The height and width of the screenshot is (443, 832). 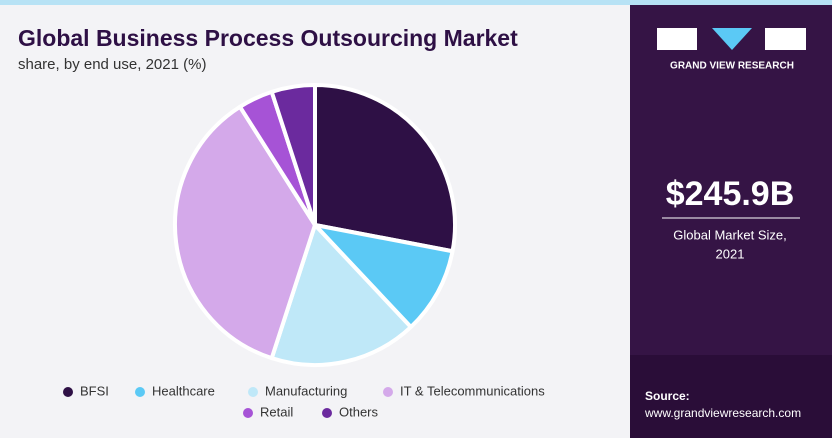 I want to click on source-url: www.grandviewresearch.com, so click(x=722, y=413).